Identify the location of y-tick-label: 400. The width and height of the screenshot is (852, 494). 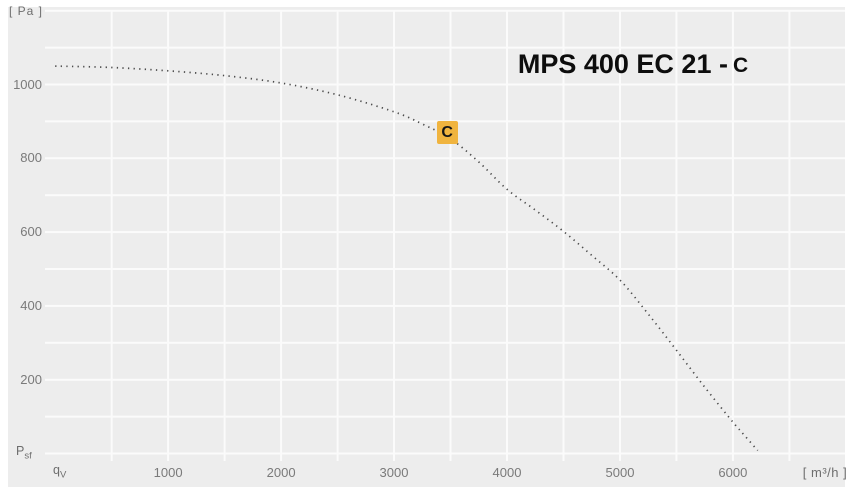
(31, 305).